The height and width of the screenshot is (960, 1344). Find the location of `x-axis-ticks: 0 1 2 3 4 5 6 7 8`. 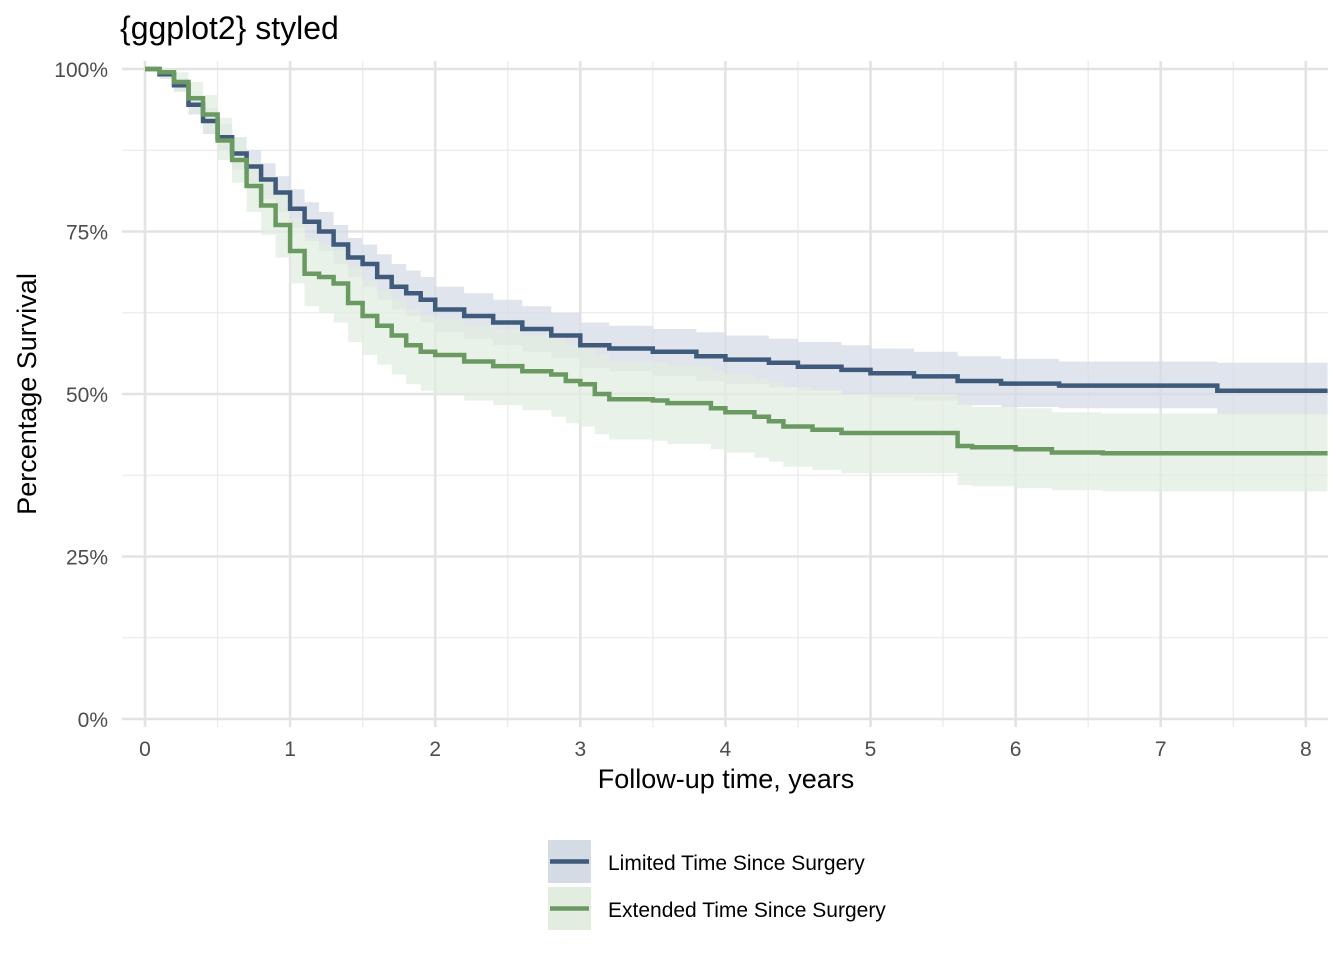

x-axis-ticks: 0 1 2 3 4 5 6 7 8 is located at coordinates (725, 749).